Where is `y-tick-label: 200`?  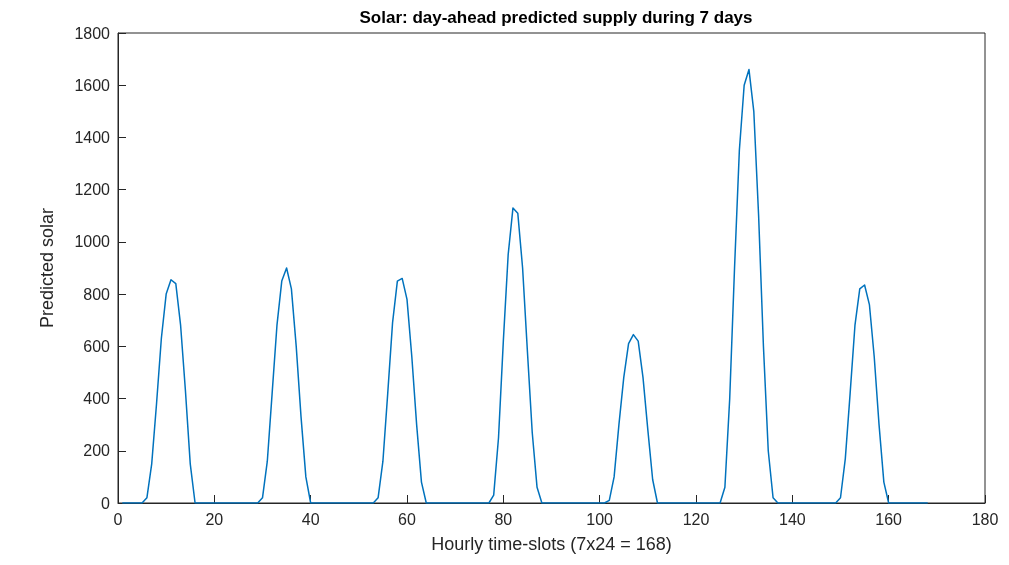 y-tick-label: 200 is located at coordinates (97, 451).